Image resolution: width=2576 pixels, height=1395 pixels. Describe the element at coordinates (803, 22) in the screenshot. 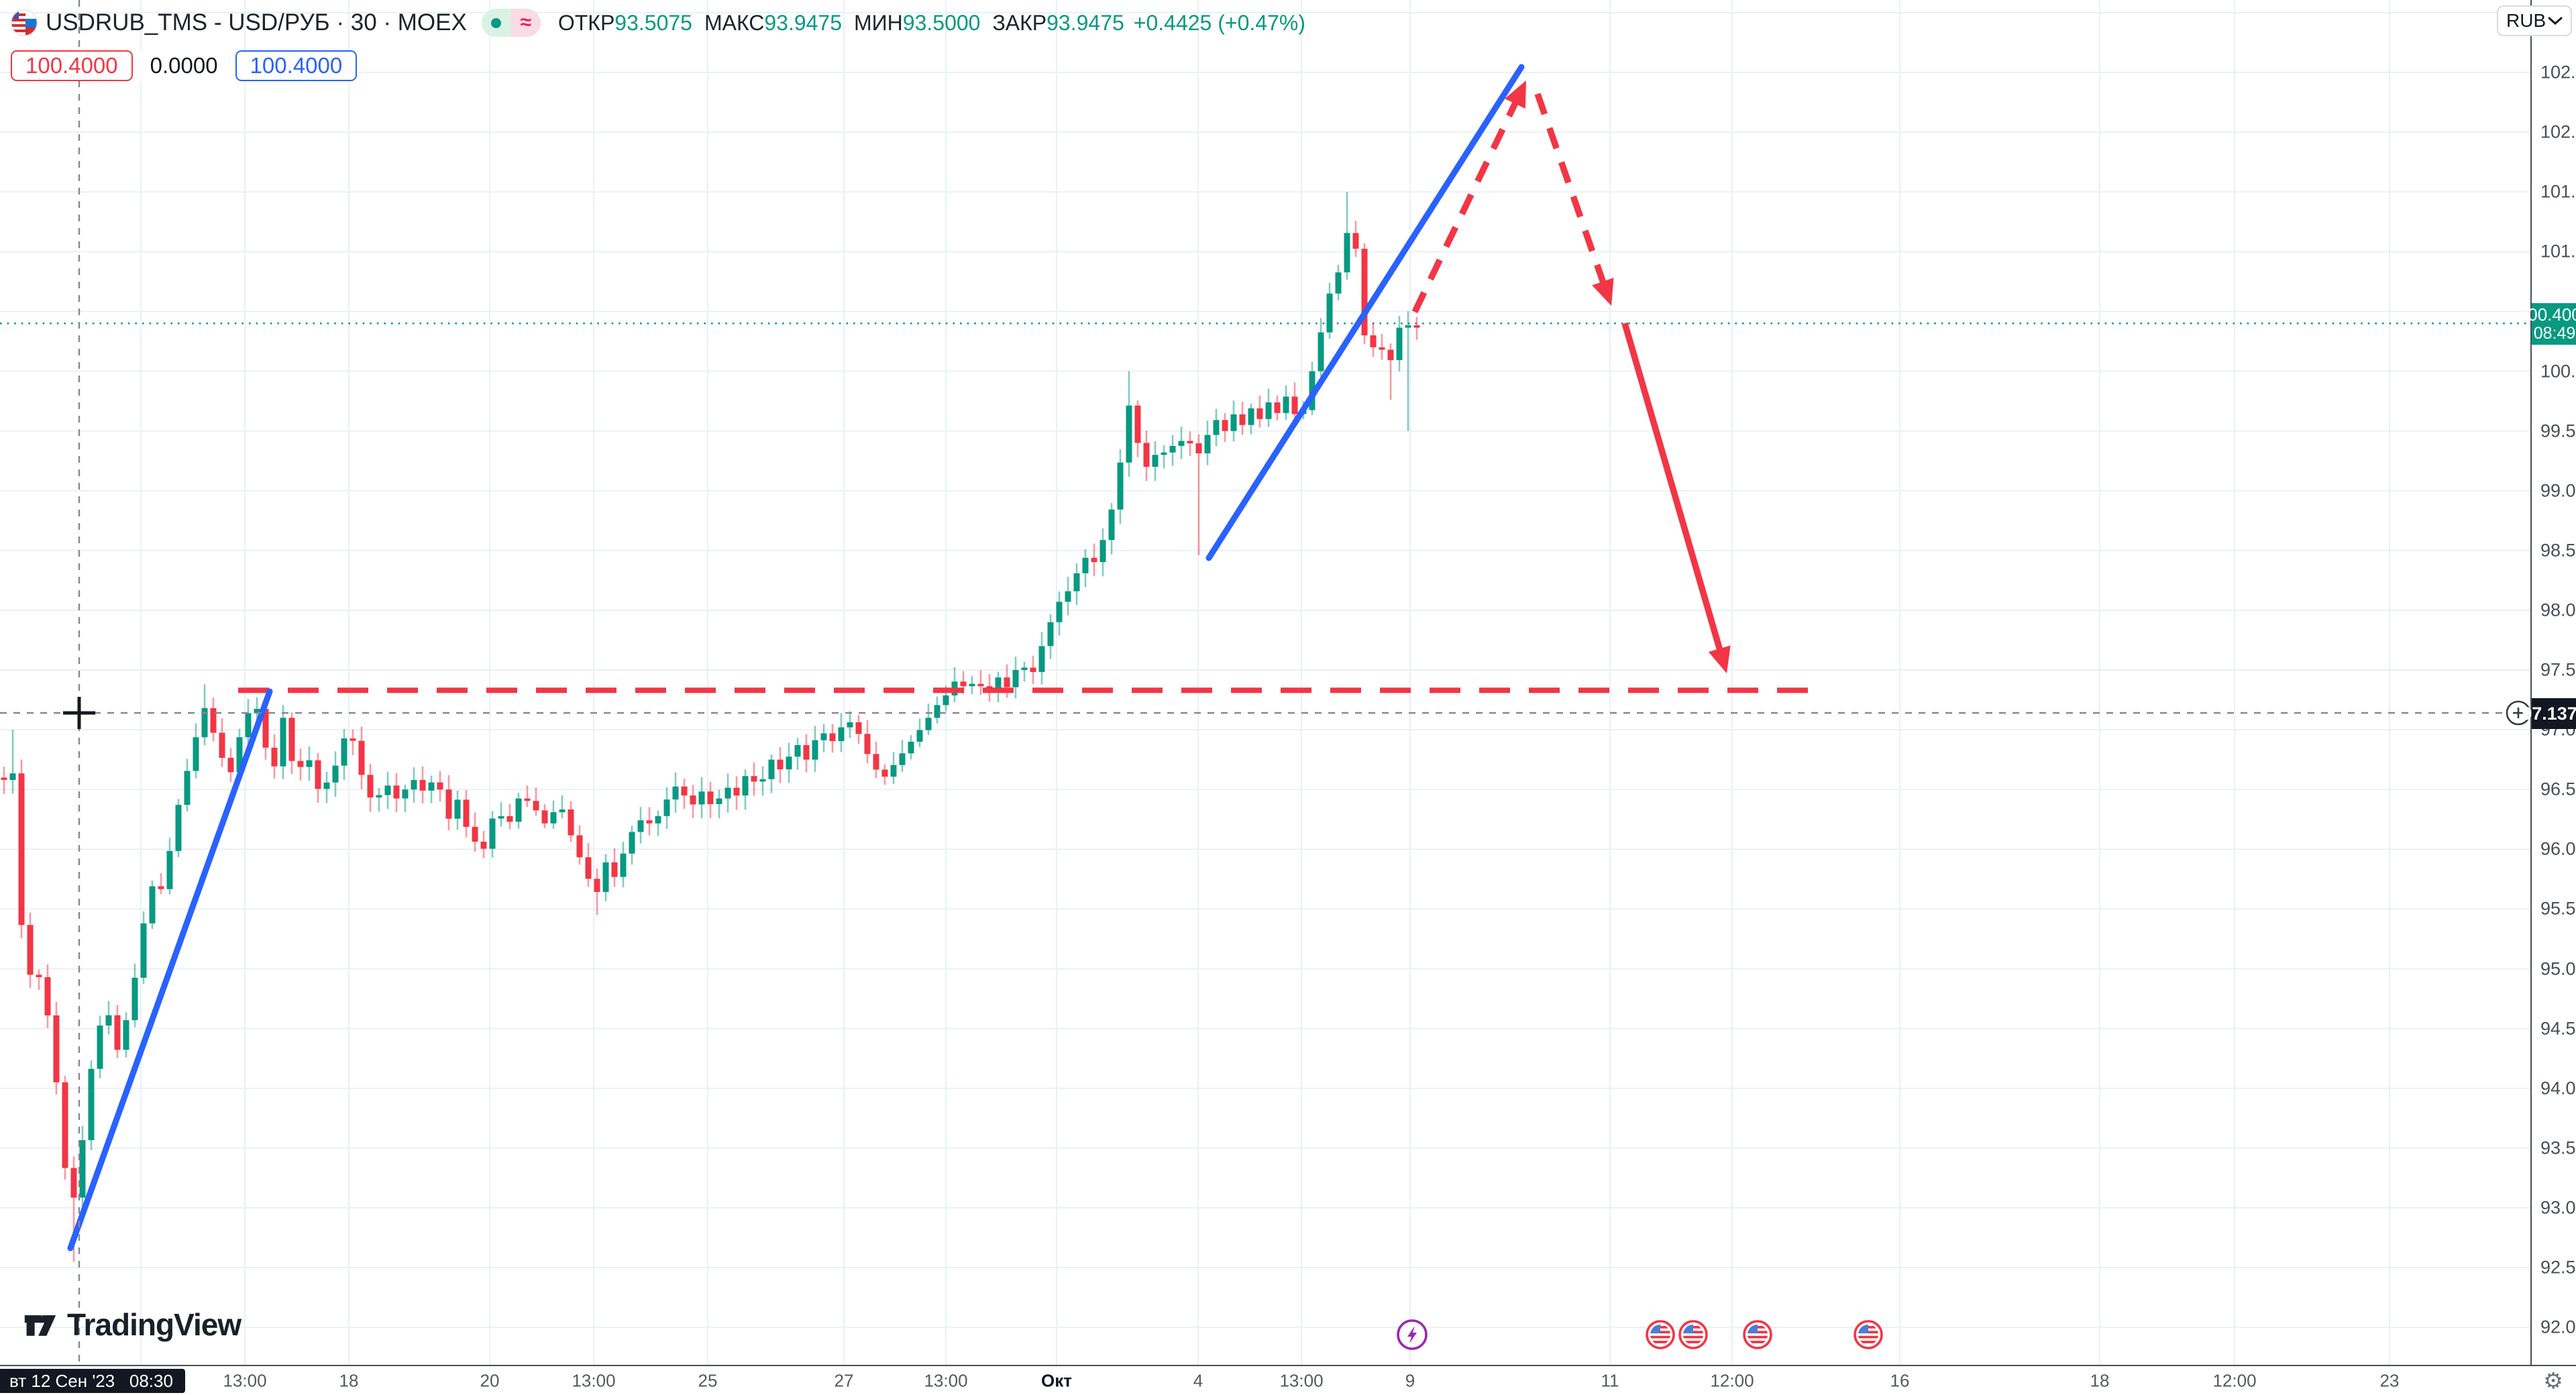

I see `high-value: 93.9475` at that location.